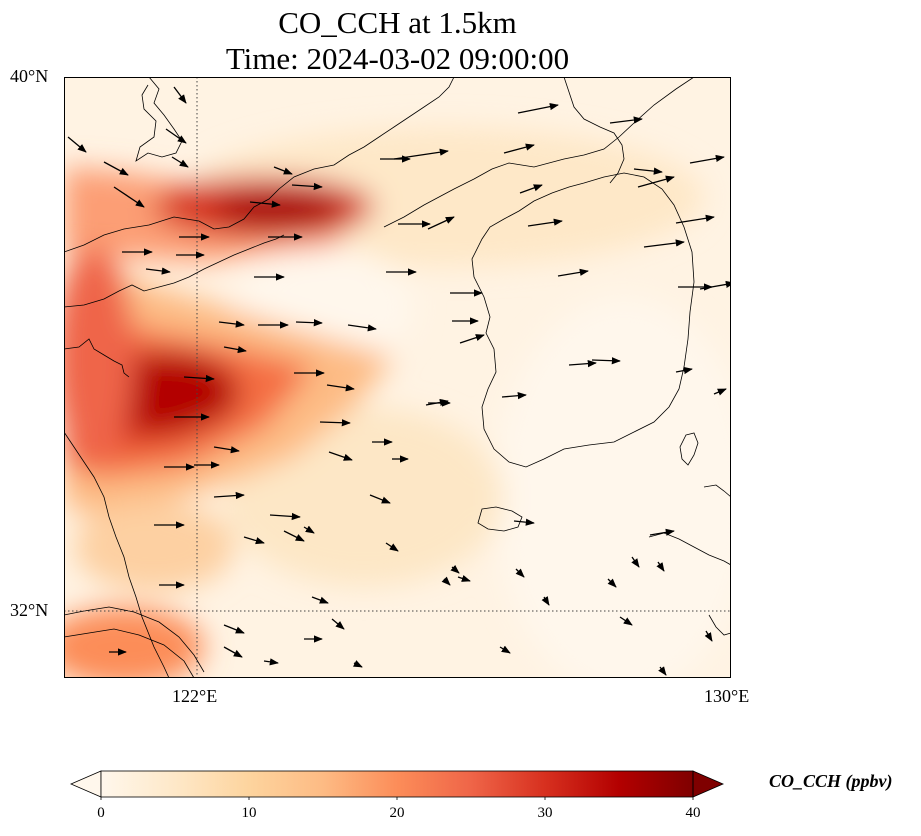 The image size is (921, 836). I want to click on china-coast-north, so click(259, 165).